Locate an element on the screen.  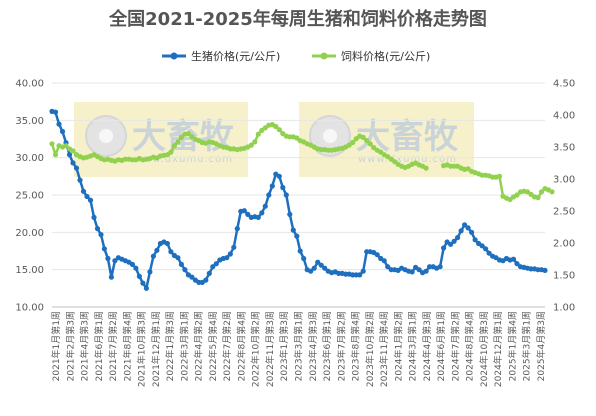
y-axis-right: 1.00 1.50 2.00 2.50 3.00 3.50 4.00 4.50 is located at coordinates (564, 196).